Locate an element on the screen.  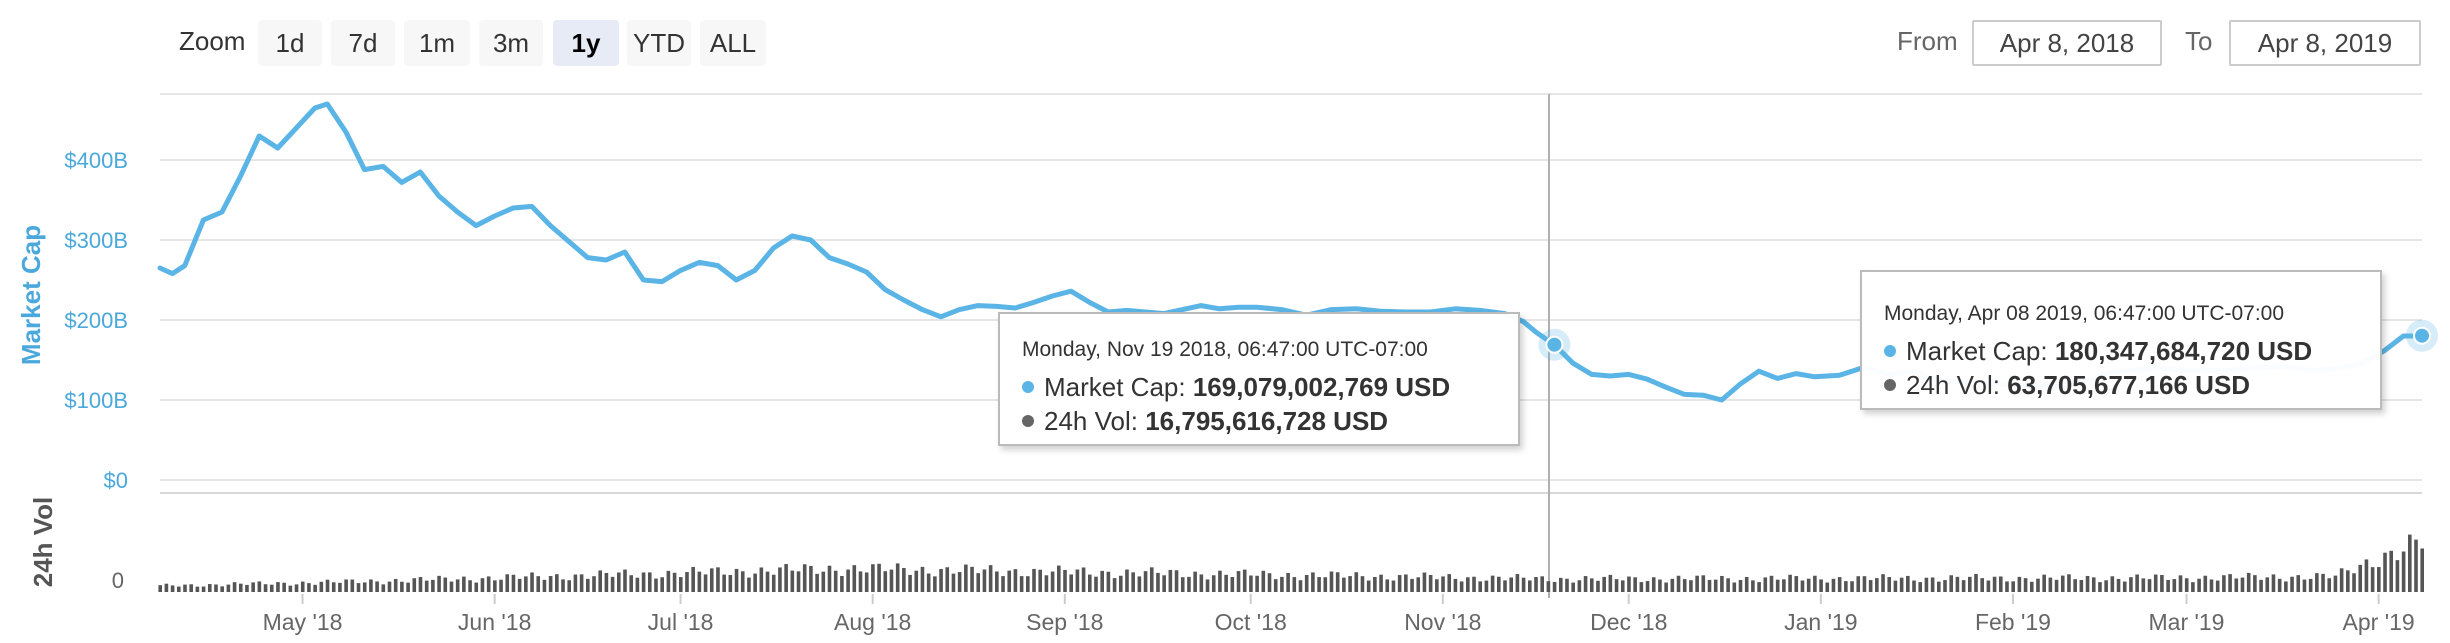
zoom-3m-button: 3m is located at coordinates (511, 43).